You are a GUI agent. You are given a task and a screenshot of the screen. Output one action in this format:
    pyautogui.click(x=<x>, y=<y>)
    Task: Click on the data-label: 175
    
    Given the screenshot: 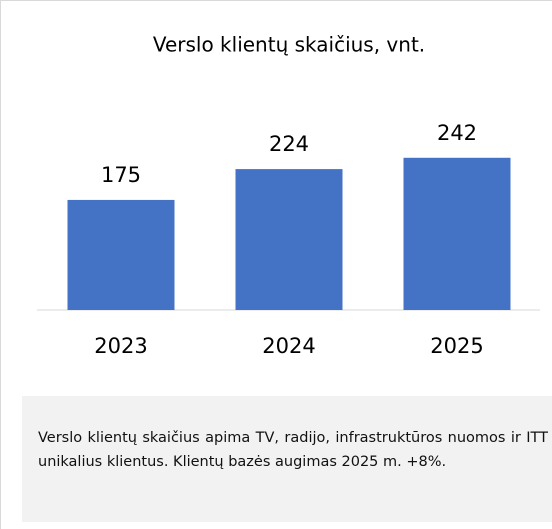 What is the action you would take?
    pyautogui.click(x=121, y=175)
    